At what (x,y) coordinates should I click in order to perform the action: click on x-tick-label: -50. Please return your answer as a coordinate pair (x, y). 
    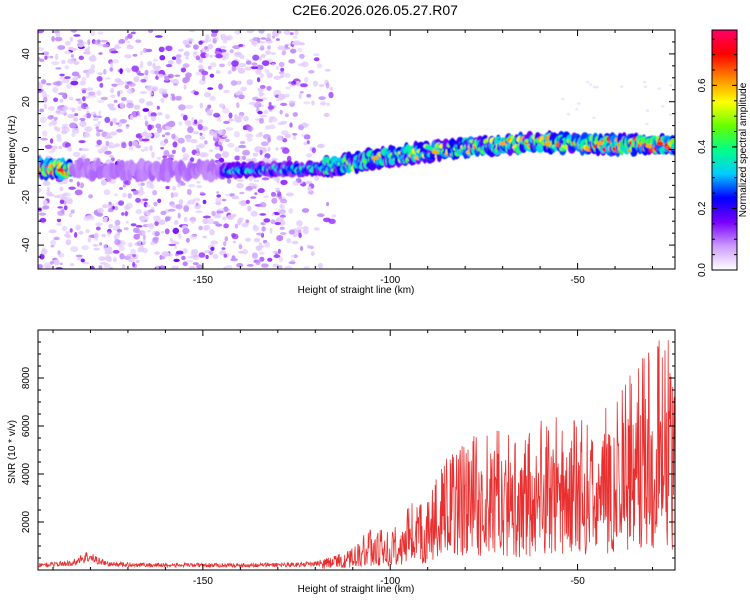
    Looking at the image, I should click on (577, 581).